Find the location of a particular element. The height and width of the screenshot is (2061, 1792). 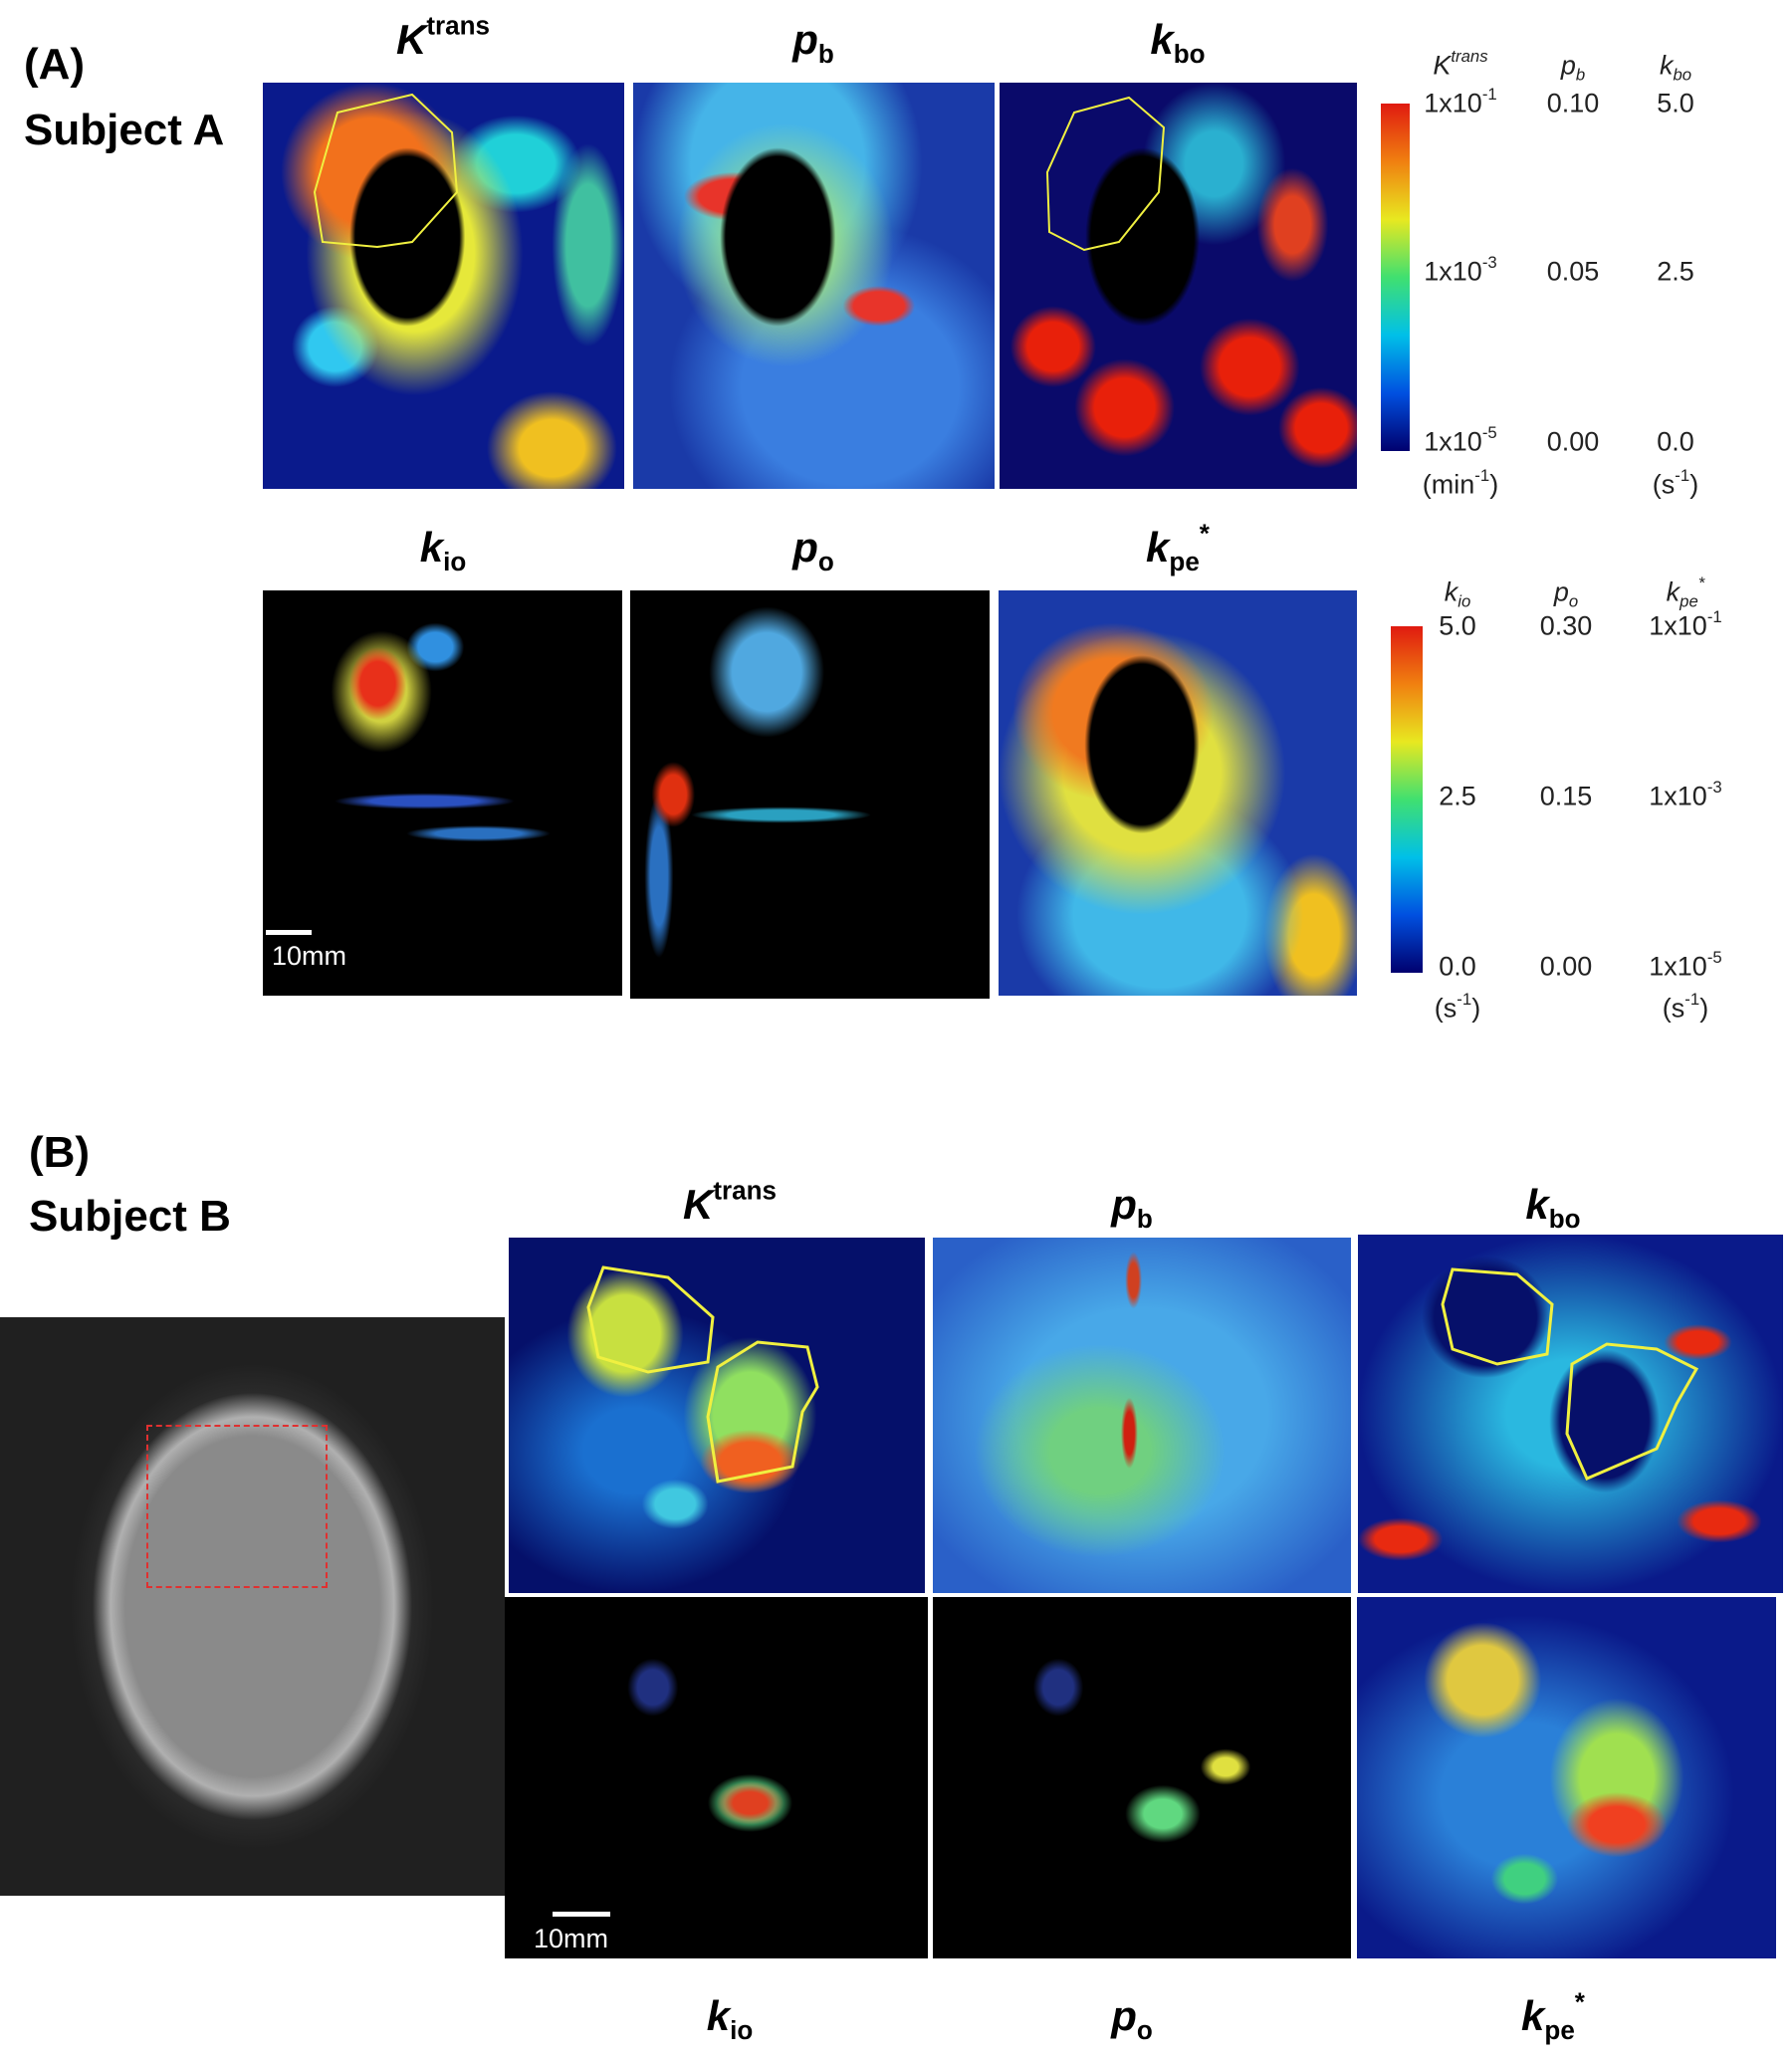

mri-image is located at coordinates (253, 1606).